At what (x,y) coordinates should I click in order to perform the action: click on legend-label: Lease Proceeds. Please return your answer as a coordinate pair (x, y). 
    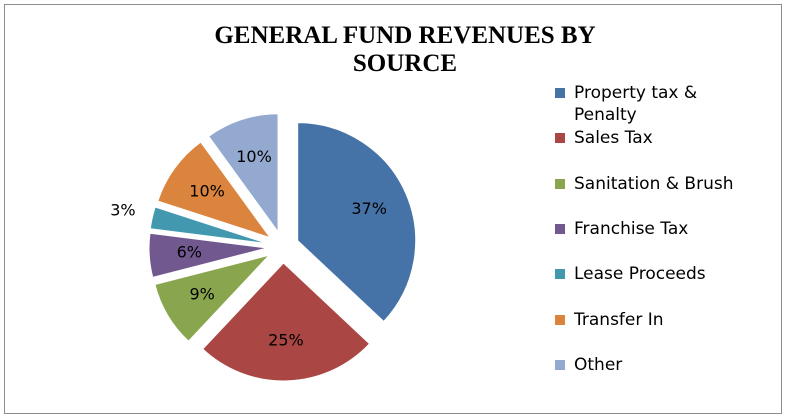
    Looking at the image, I should click on (640, 274).